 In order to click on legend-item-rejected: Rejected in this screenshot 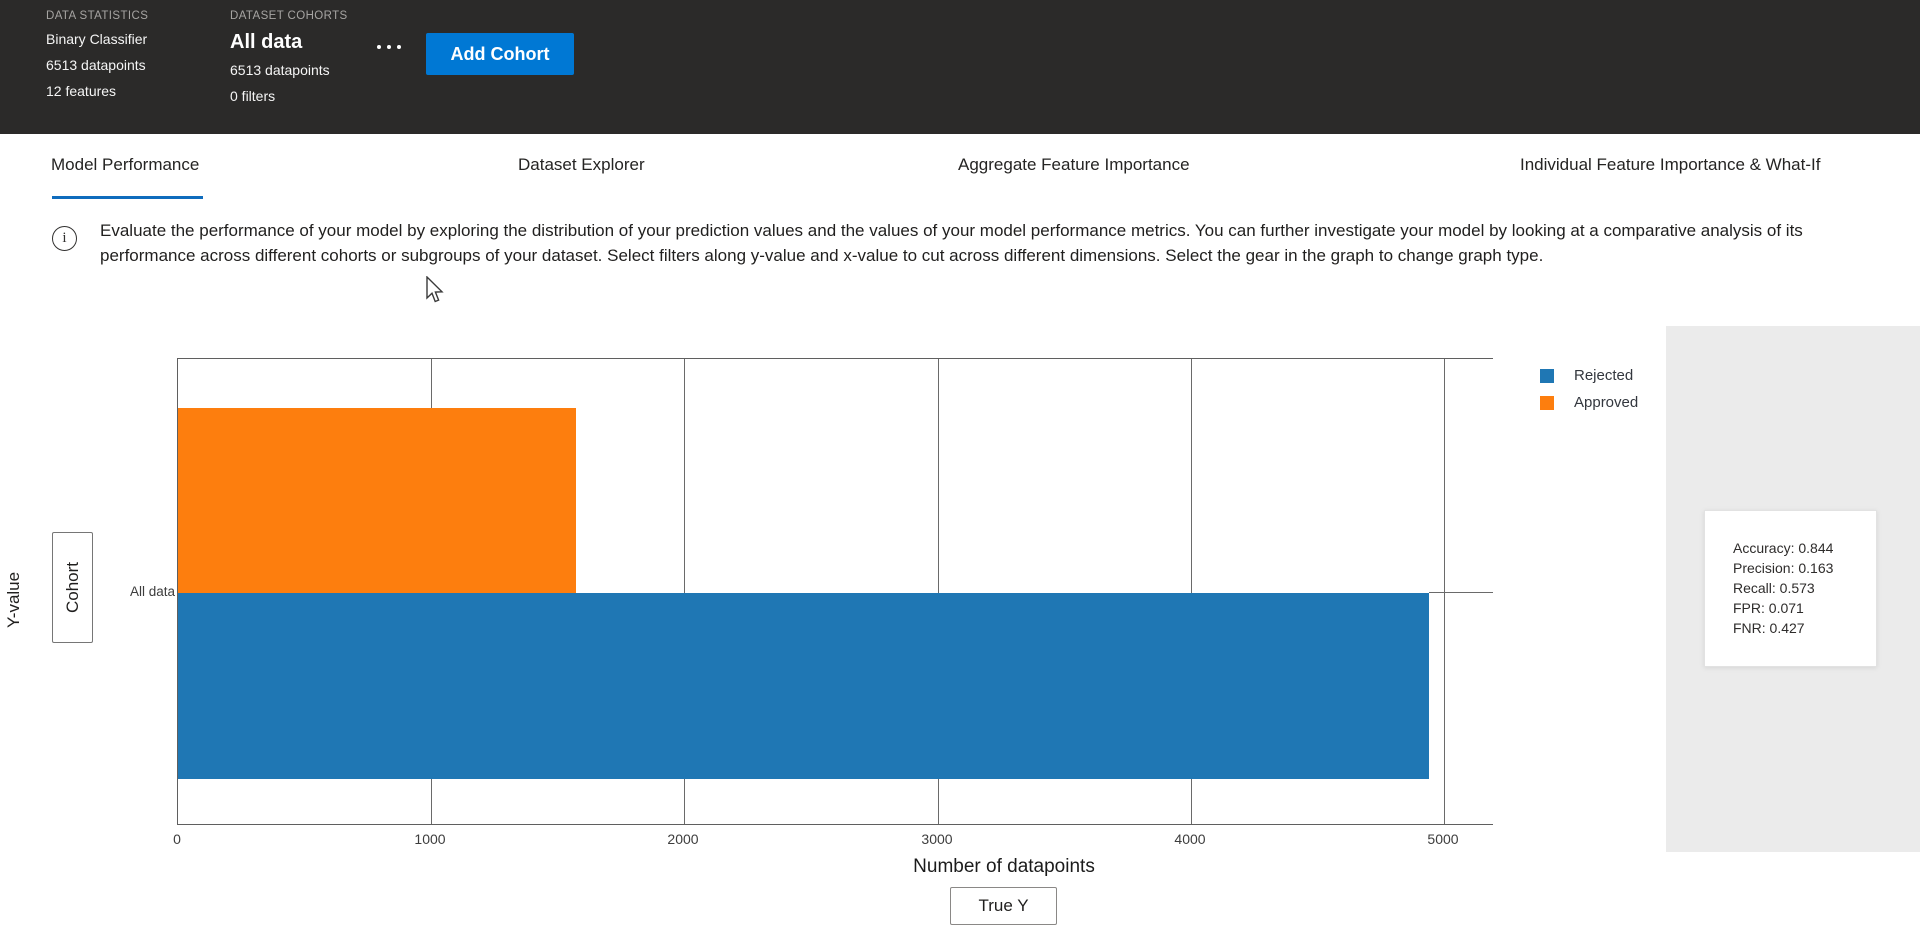, I will do `click(1589, 375)`.